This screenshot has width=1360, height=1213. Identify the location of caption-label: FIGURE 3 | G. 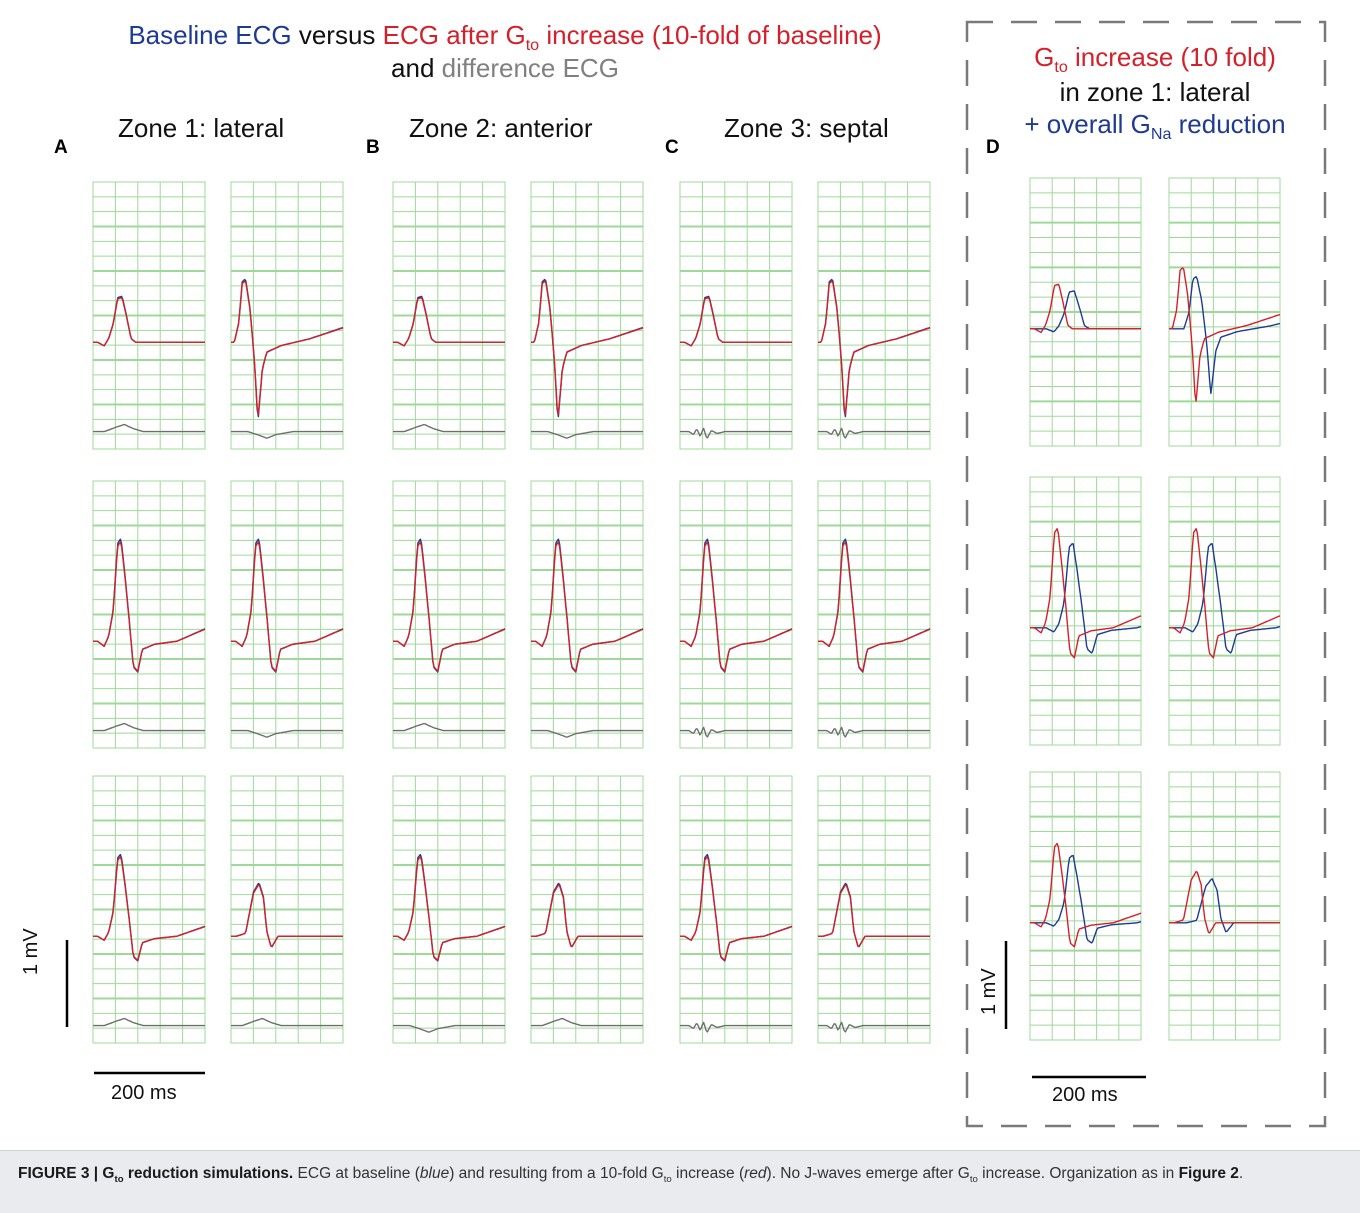
(66, 1173).